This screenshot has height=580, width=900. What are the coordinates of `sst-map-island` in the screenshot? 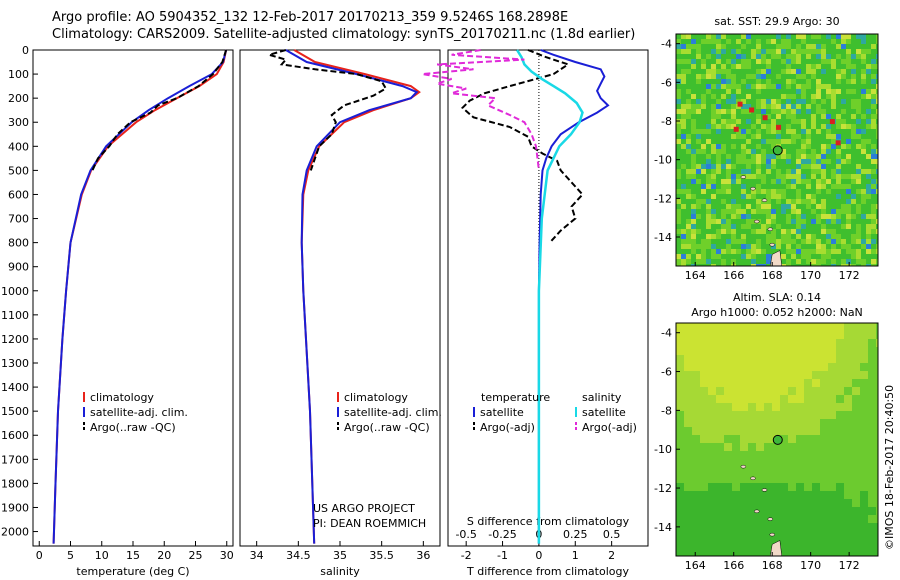 It's located at (753, 188).